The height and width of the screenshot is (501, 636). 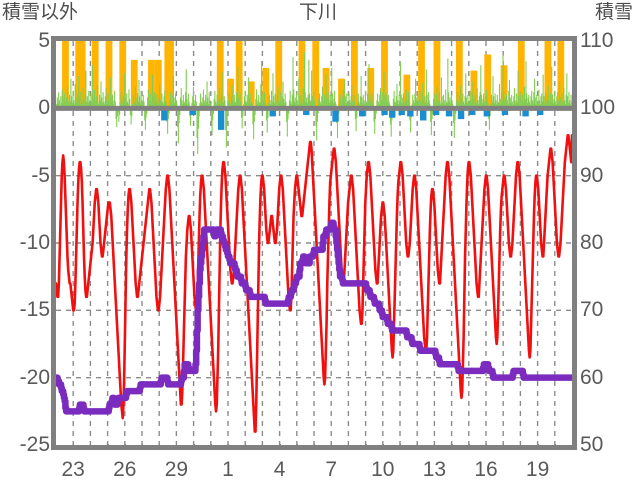 I want to click on precip-bars, so click(x=352, y=119).